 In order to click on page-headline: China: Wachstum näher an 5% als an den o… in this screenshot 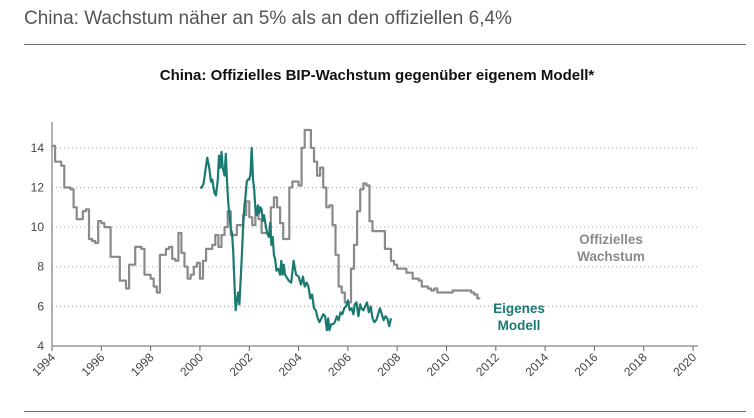, I will do `click(268, 18)`.